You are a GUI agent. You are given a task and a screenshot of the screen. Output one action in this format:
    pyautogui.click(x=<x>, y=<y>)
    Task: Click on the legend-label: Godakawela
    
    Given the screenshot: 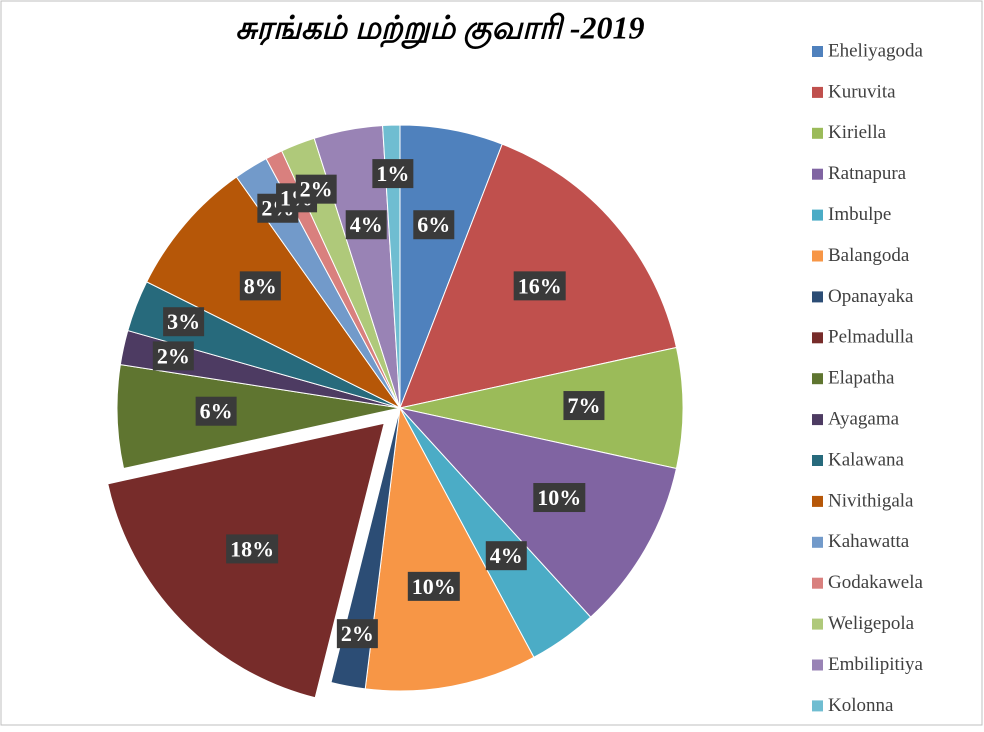 What is the action you would take?
    pyautogui.click(x=876, y=582)
    